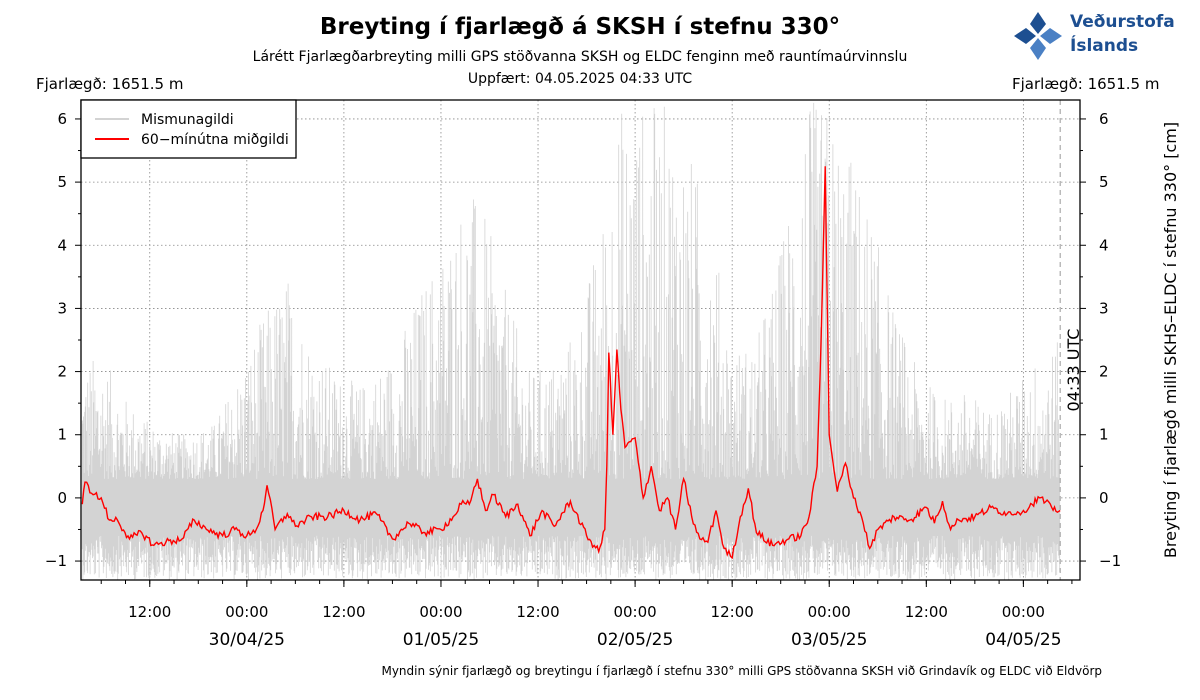  Describe the element at coordinates (62, 308) in the screenshot. I see `y-tick-label: 3` at that location.